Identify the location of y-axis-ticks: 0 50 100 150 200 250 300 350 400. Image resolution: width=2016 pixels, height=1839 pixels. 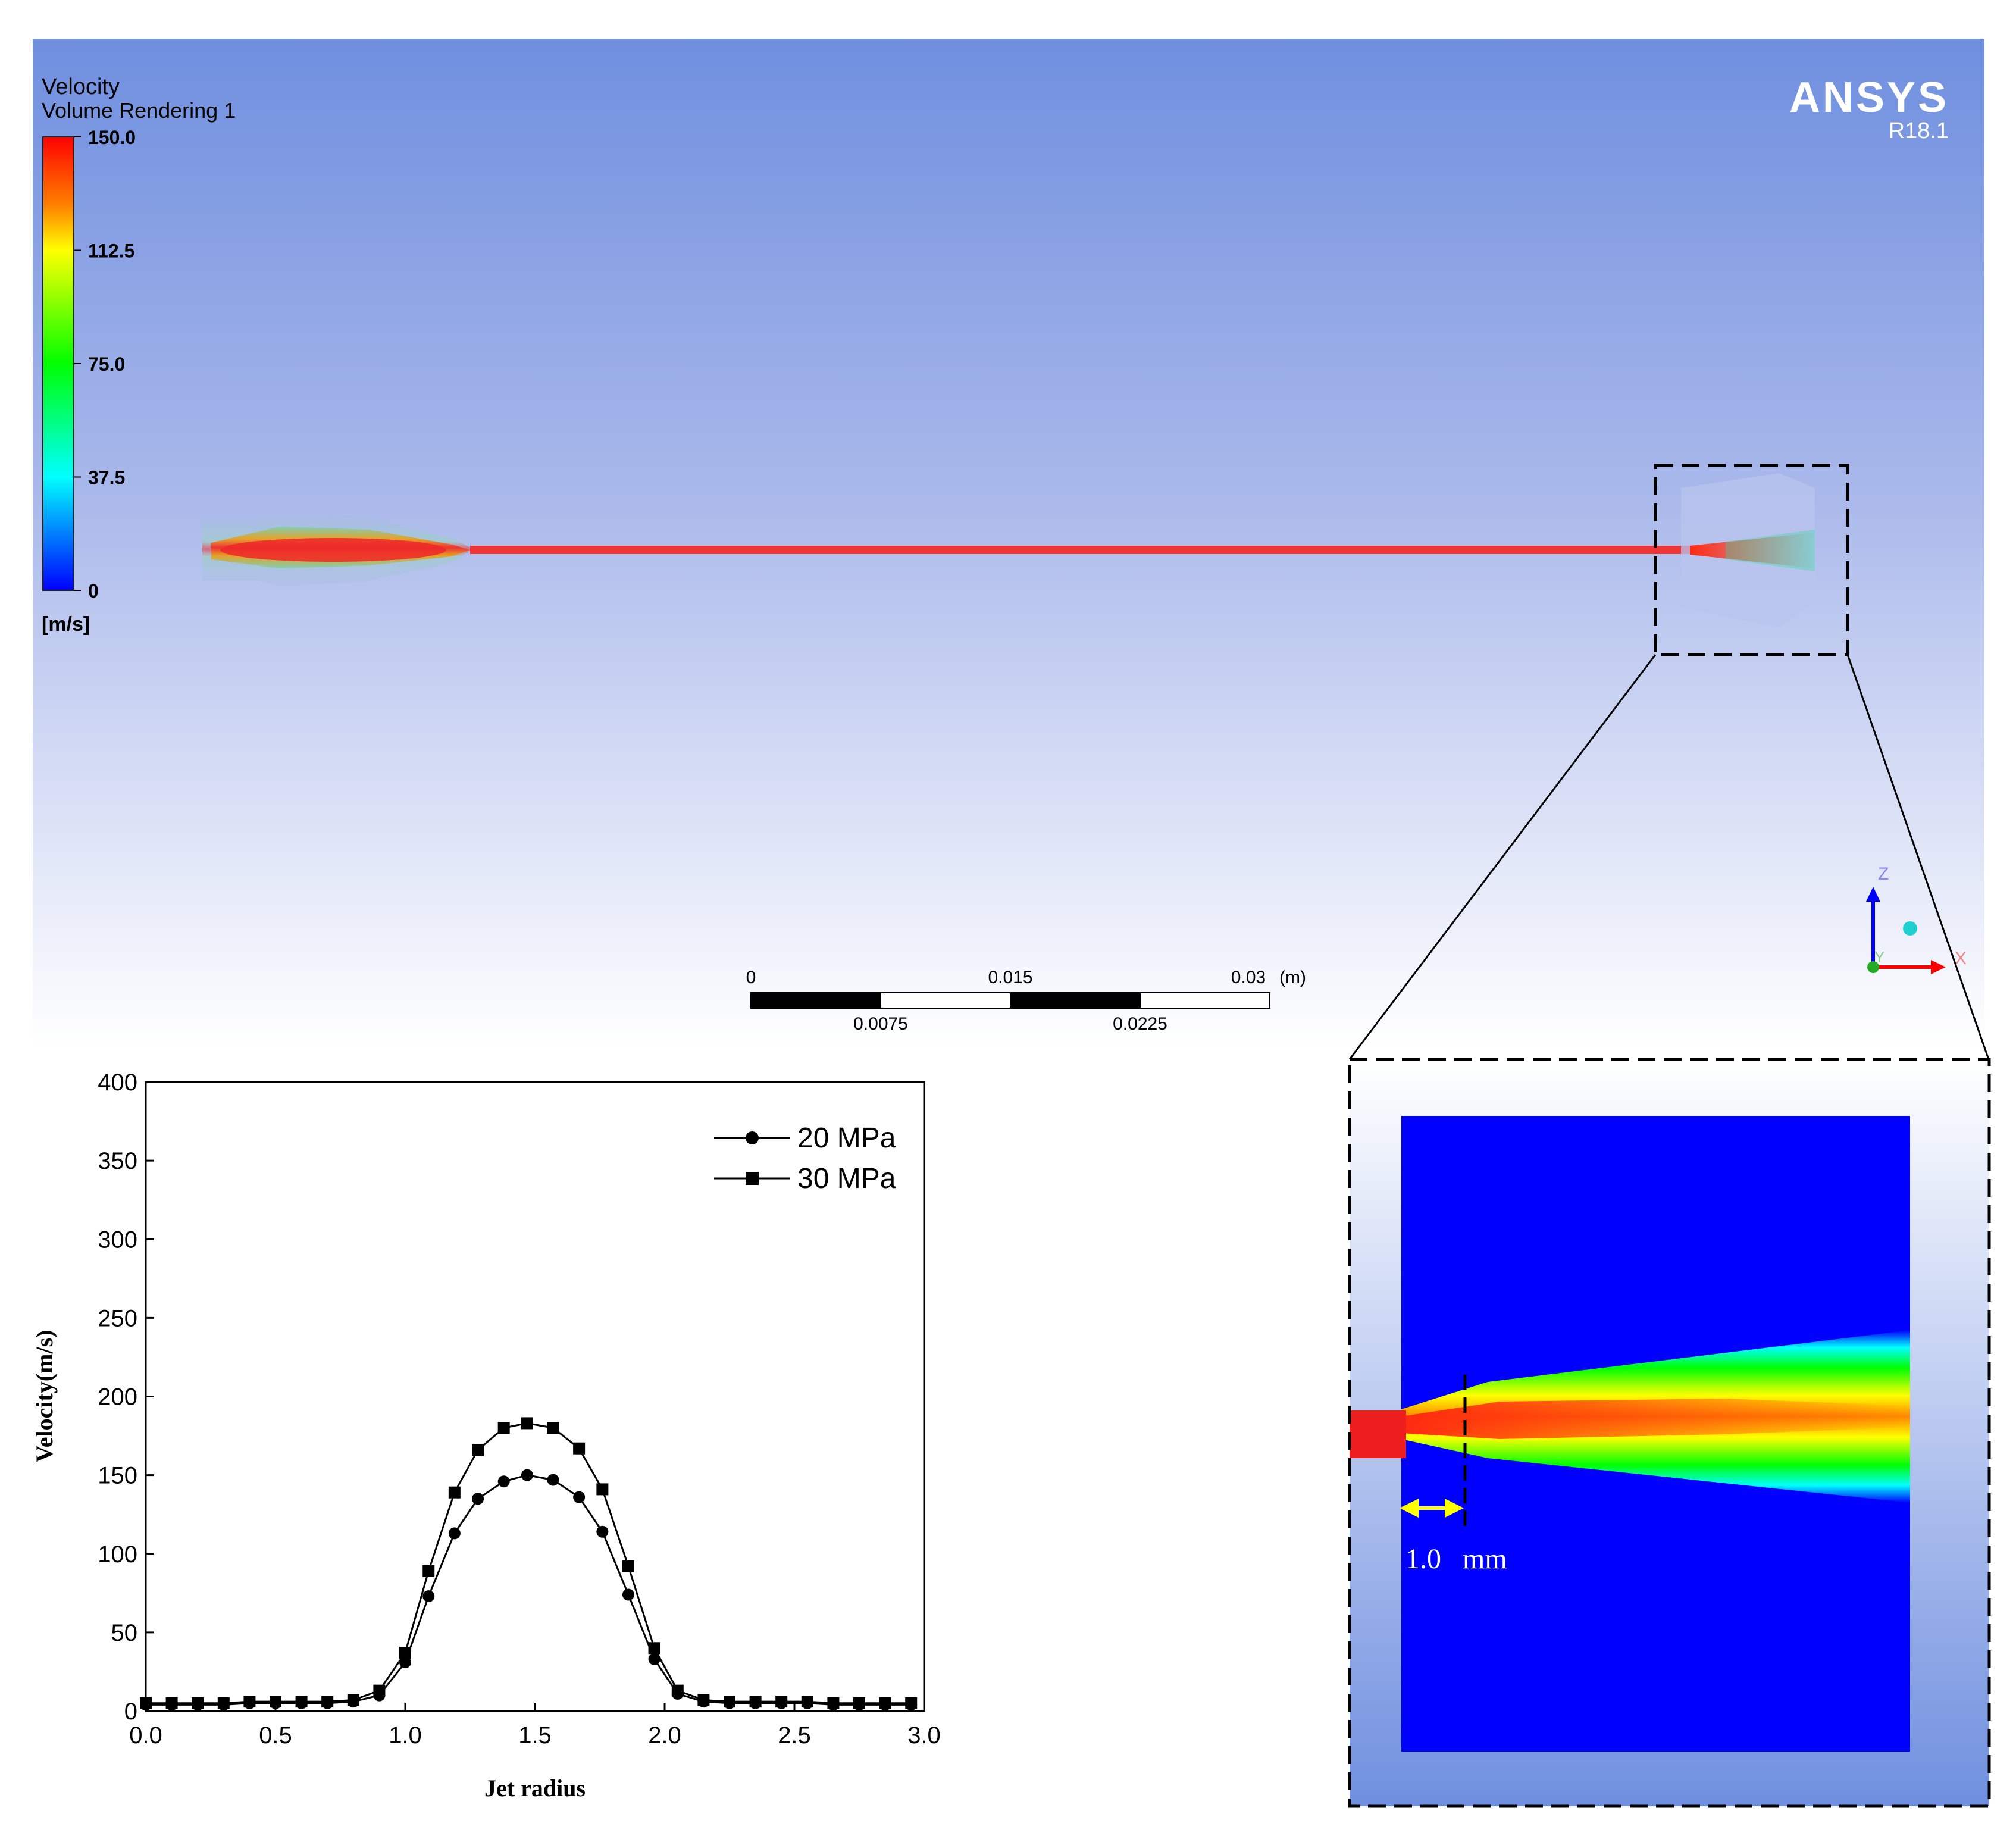
(126, 1397).